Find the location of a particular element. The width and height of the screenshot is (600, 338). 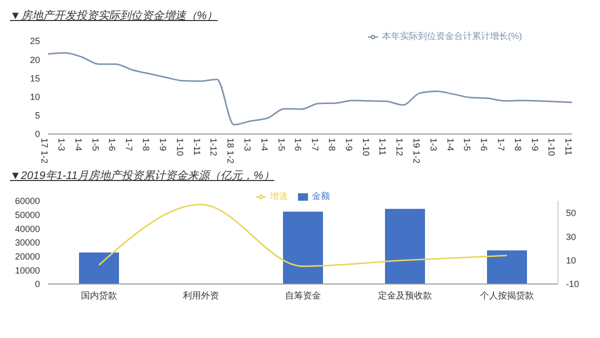

y2-tick-label: 30 is located at coordinates (571, 237).